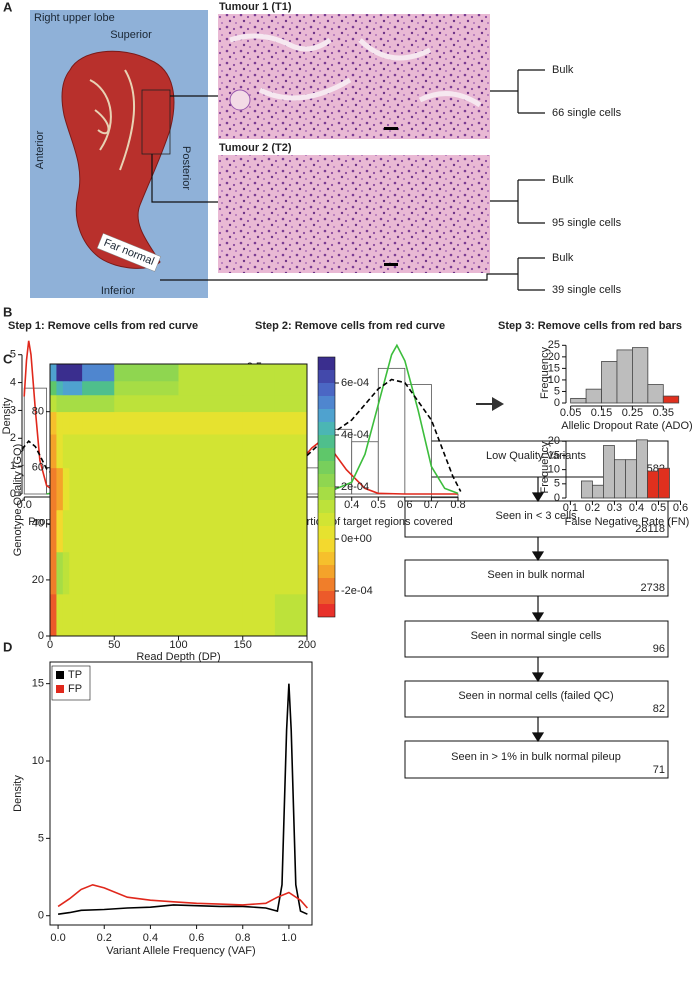  Describe the element at coordinates (180, 951) in the screenshot. I see `x-axis-title: Variant Allele Frequency (VAF)` at that location.